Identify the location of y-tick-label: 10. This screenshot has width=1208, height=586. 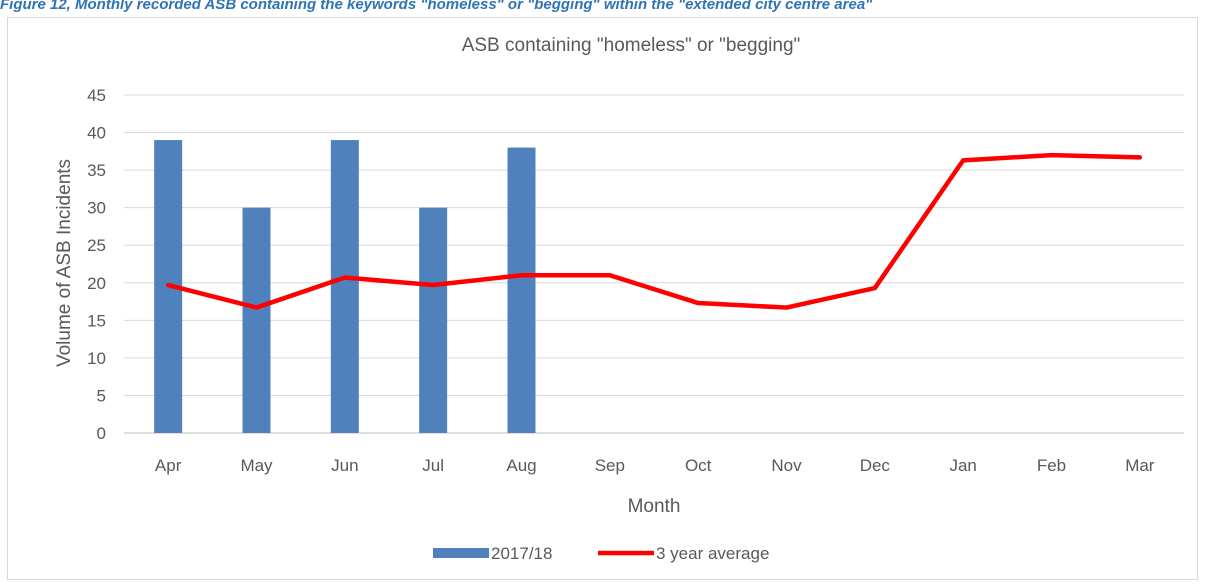
(96, 358).